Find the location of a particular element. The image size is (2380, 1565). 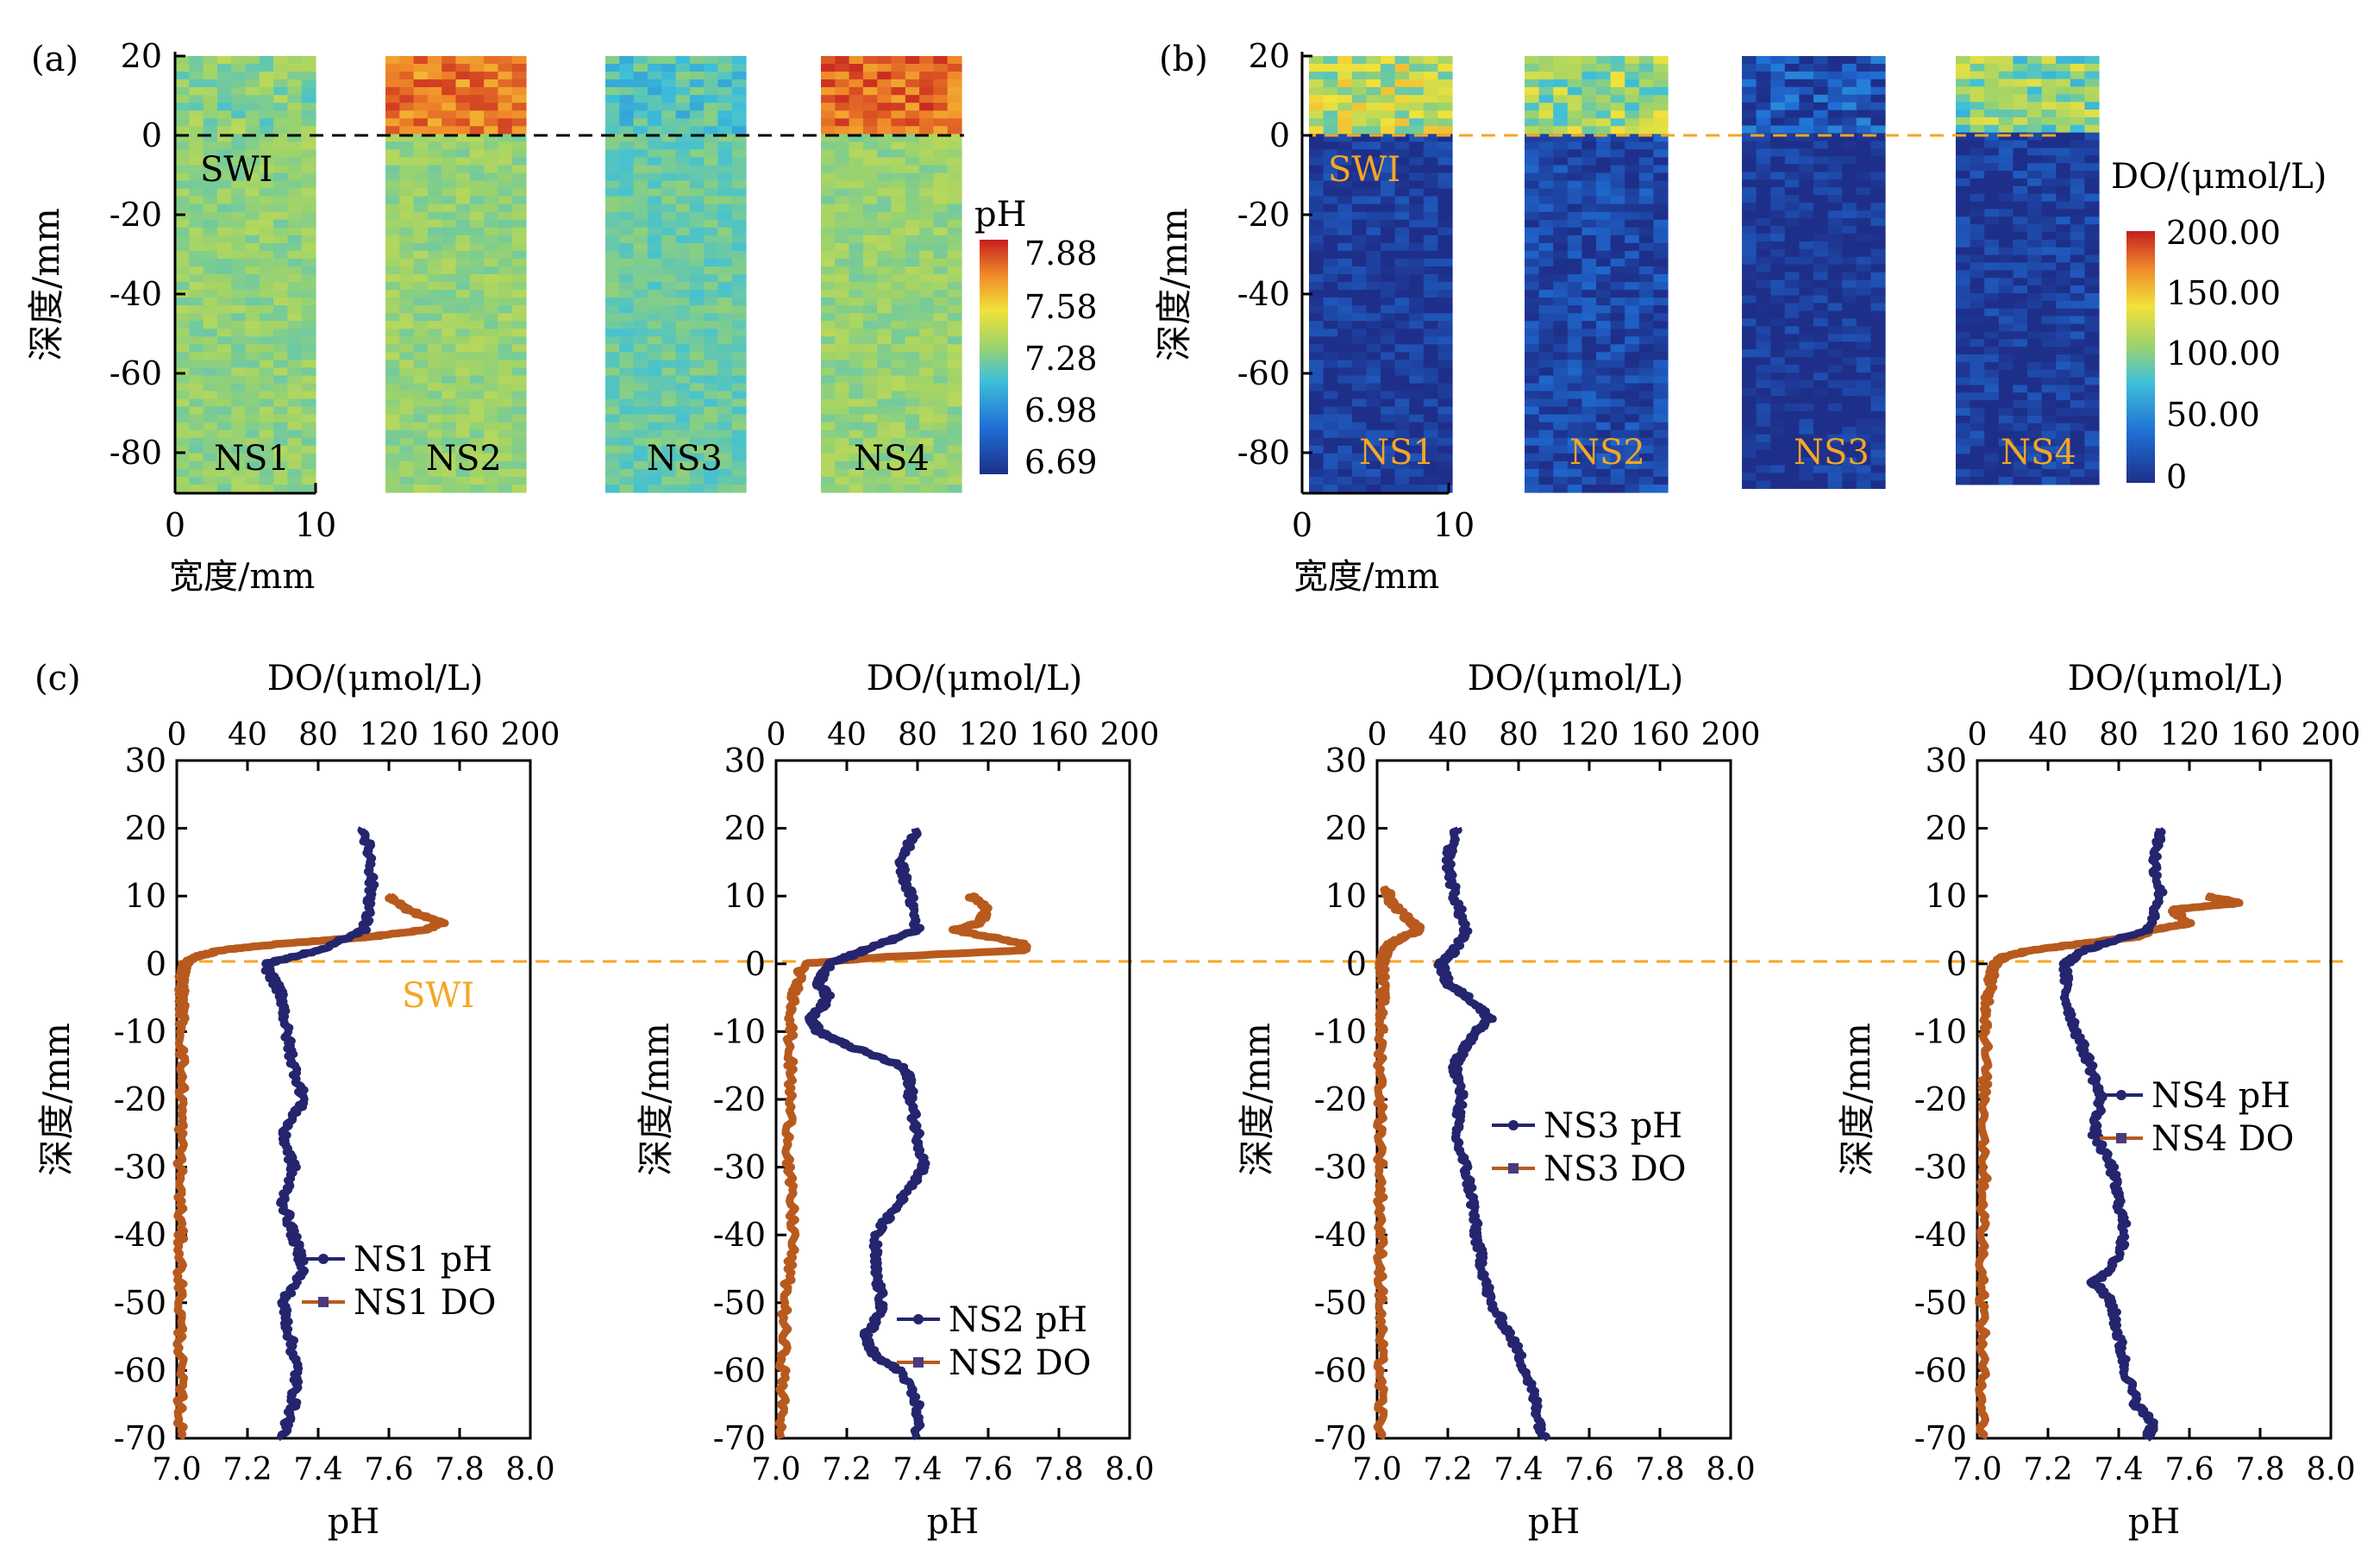

x2-tick-label: 40 is located at coordinates (2048, 735).